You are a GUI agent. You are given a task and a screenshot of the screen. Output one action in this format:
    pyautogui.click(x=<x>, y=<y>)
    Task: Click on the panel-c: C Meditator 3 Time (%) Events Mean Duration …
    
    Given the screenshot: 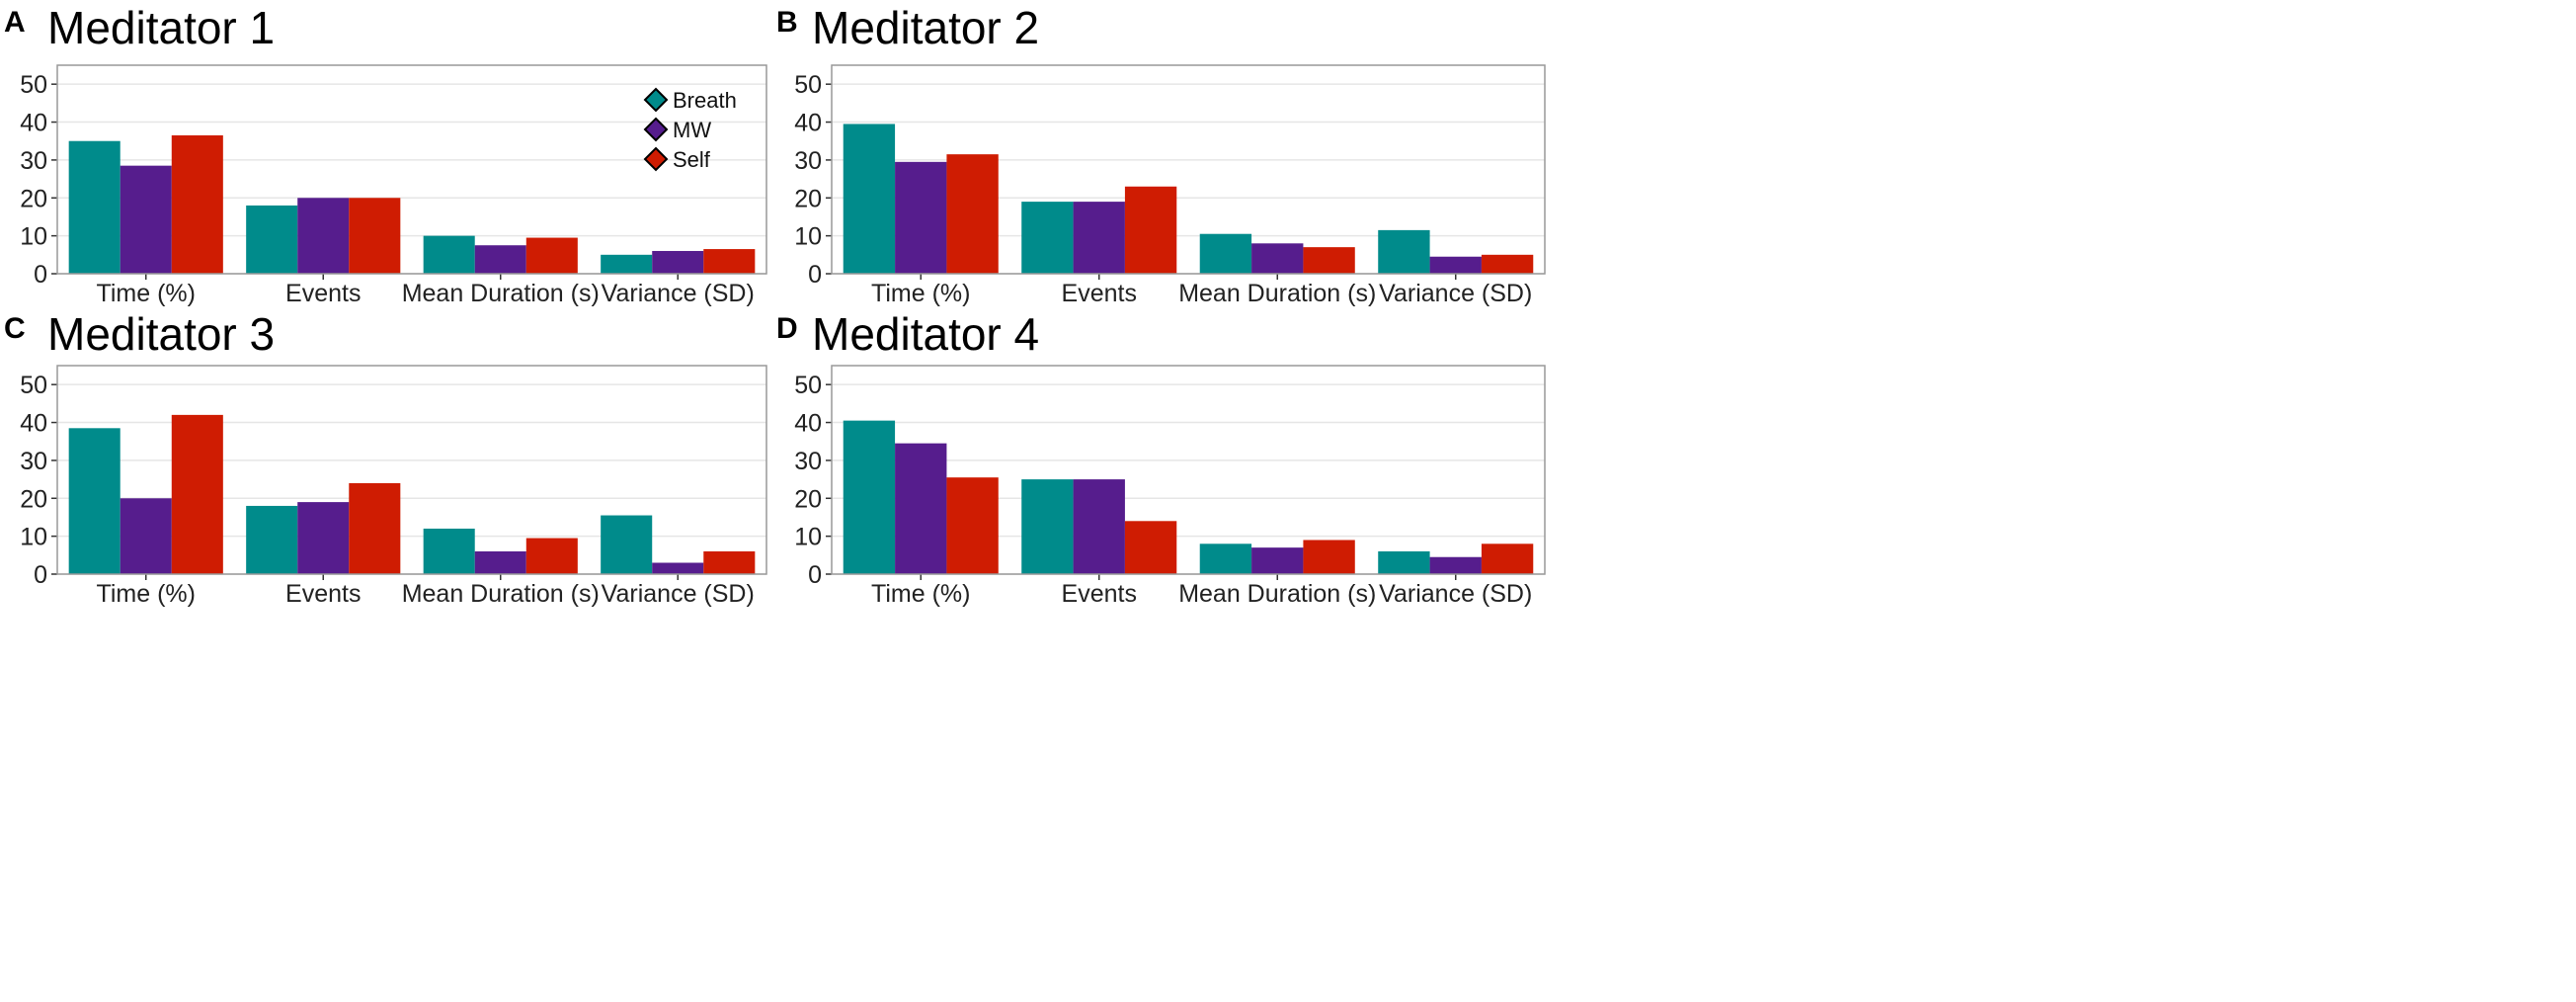 What is the action you would take?
    pyautogui.click(x=385, y=458)
    